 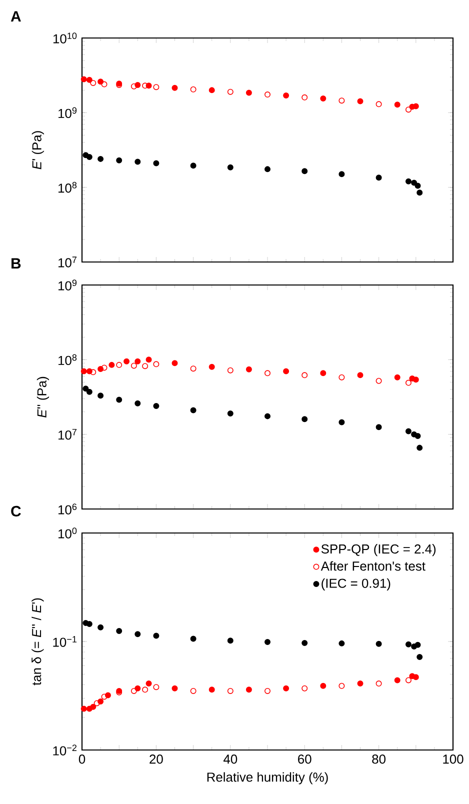 I want to click on x-tick-label: 80, so click(x=379, y=759).